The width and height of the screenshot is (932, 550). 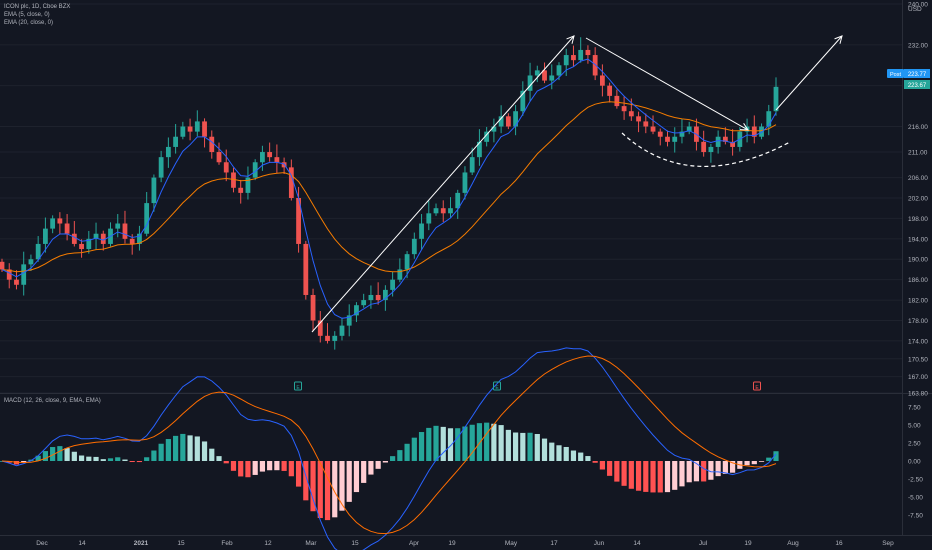 I want to click on time-tick: Sep, so click(x=888, y=543).